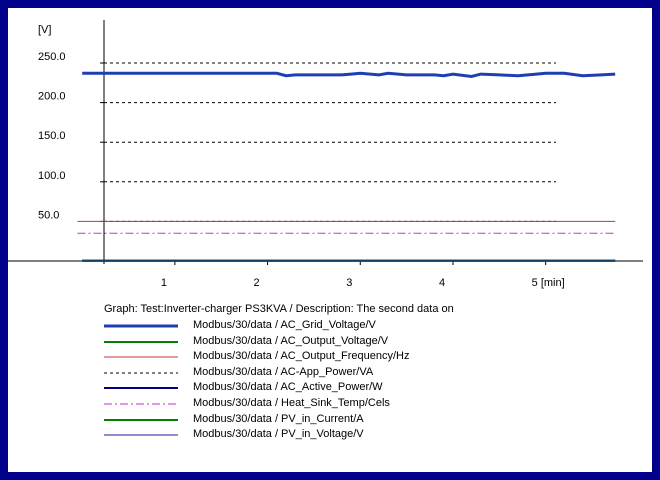  Describe the element at coordinates (288, 387) in the screenshot. I see `legend-label: Modbus/30/data / AC_Active_Power/W` at that location.